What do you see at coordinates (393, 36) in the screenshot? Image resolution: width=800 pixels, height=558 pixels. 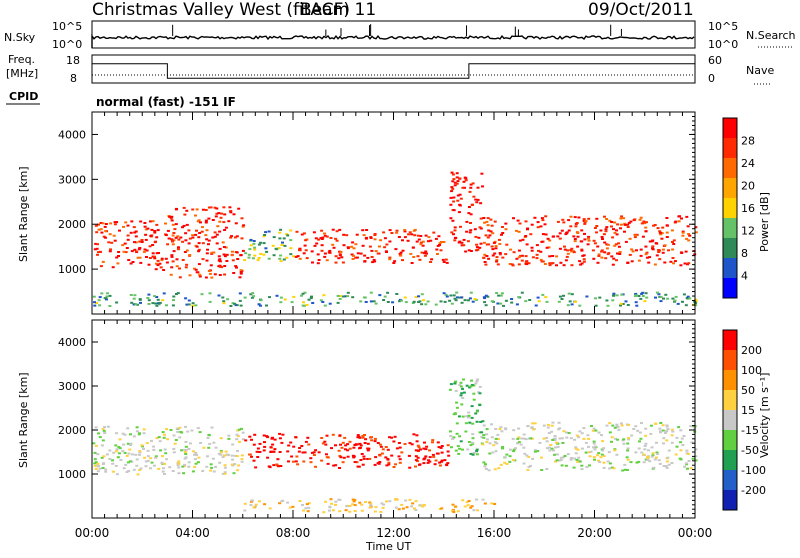 I see `nsky-trace` at bounding box center [393, 36].